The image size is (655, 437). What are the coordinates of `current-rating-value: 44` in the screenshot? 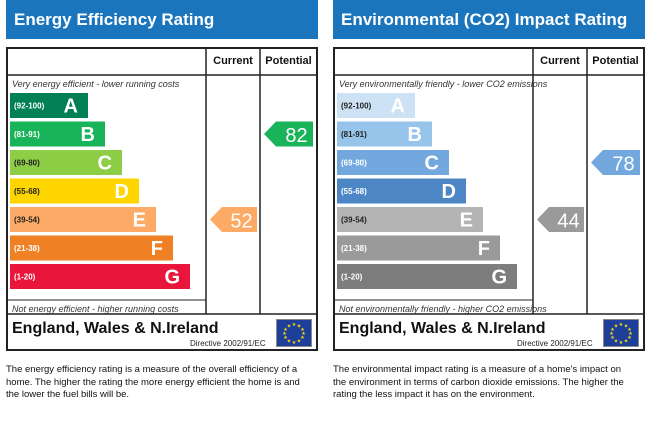 It's located at (568, 222).